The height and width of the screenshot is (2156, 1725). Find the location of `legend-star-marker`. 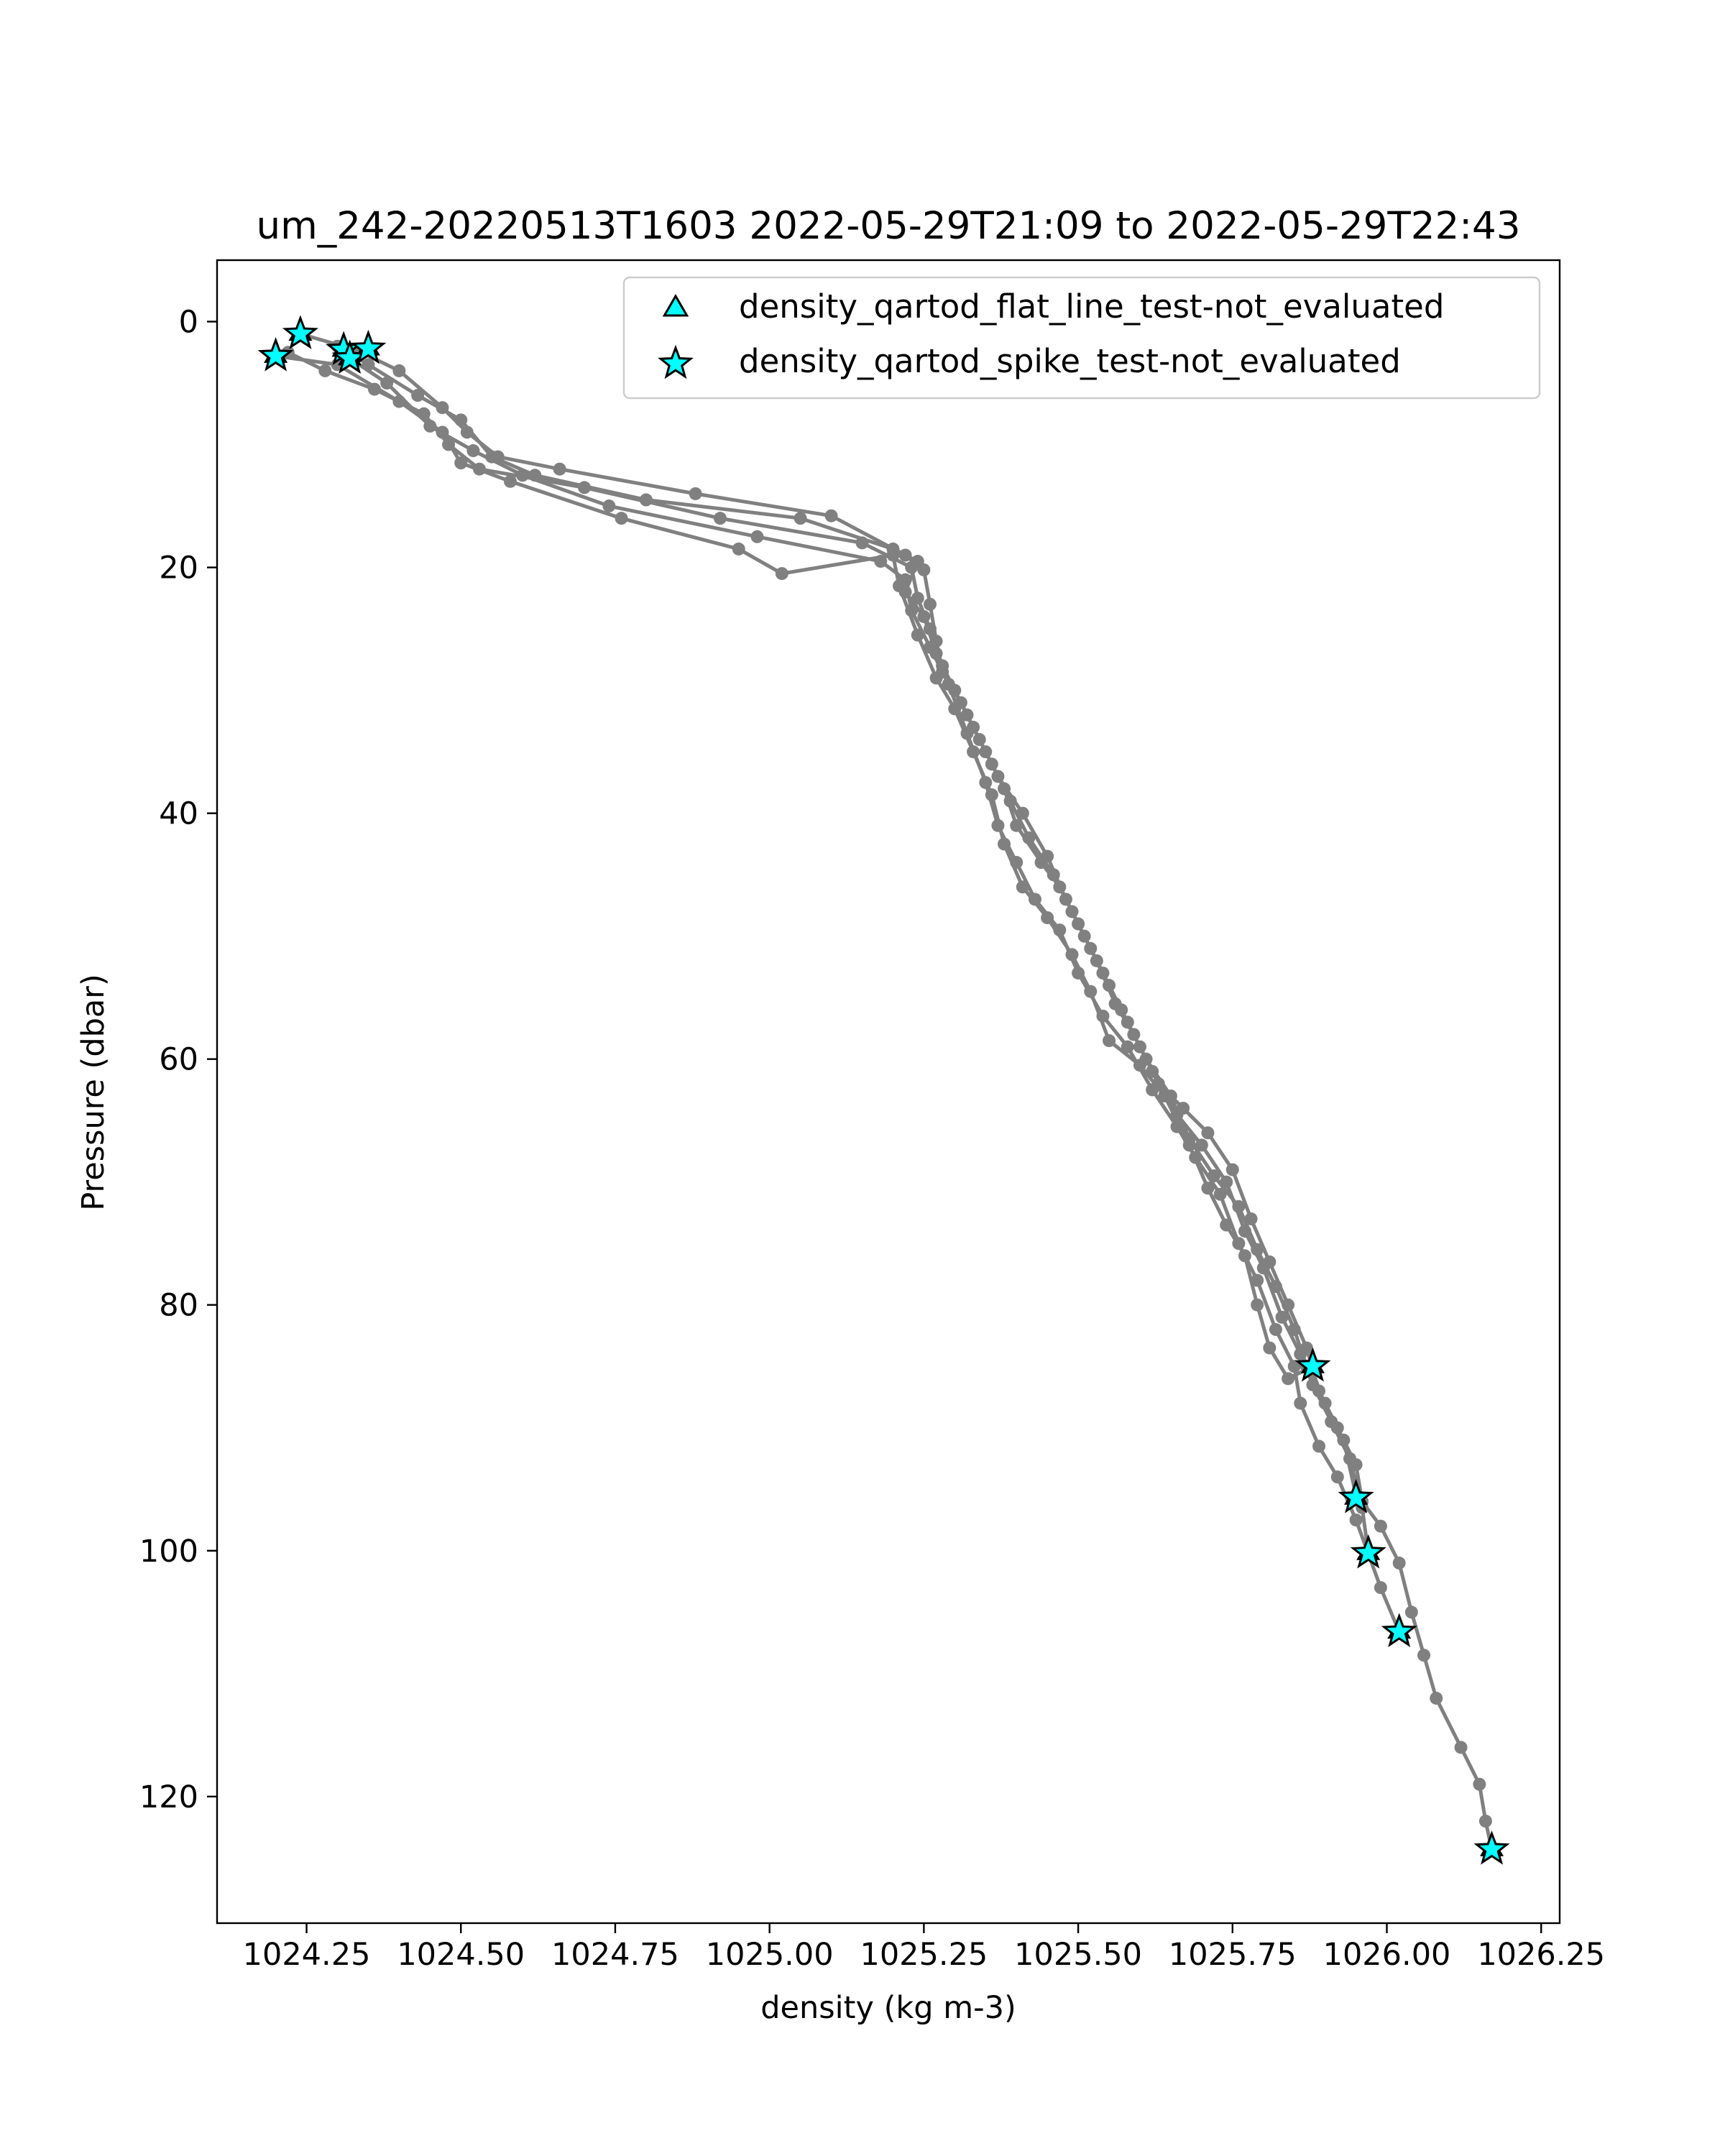

legend-star-marker is located at coordinates (676, 361).